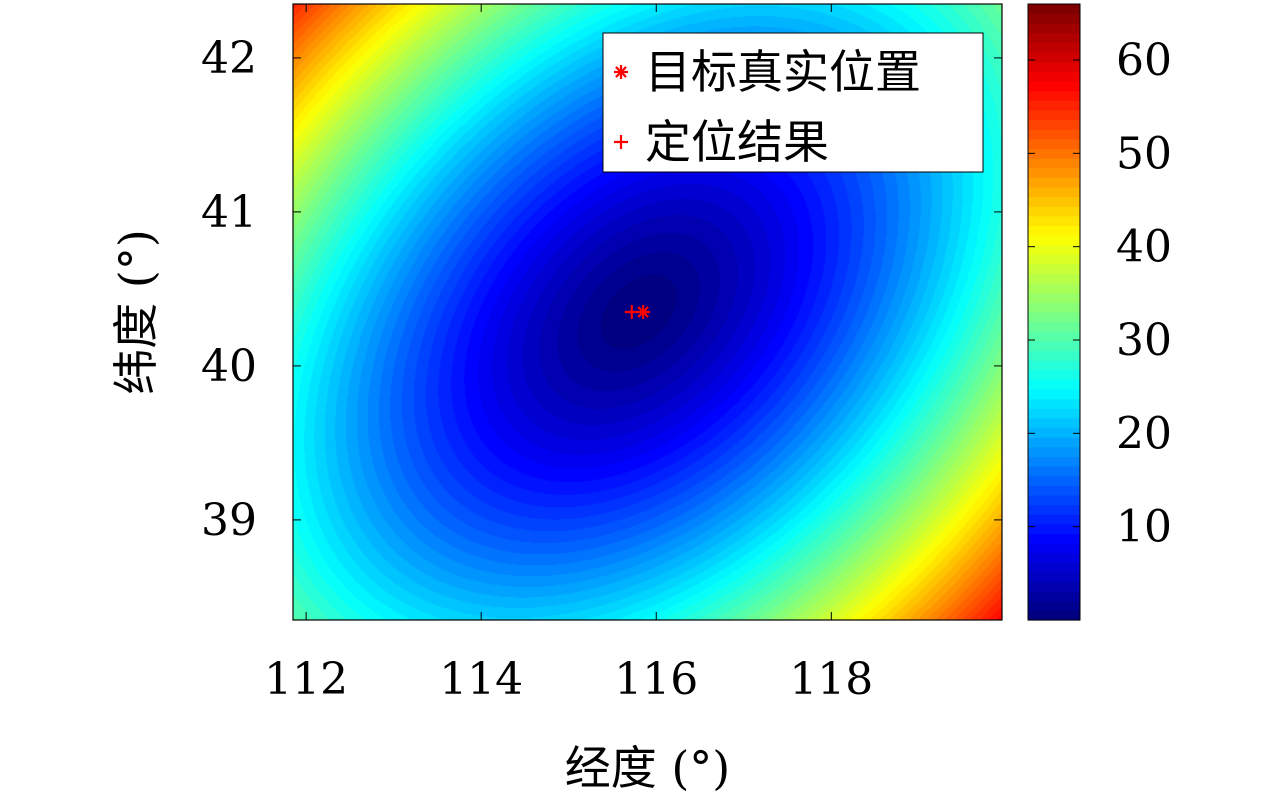 This screenshot has width=1280, height=801. Describe the element at coordinates (737, 142) in the screenshot. I see `legend-label: 定位结果` at that location.